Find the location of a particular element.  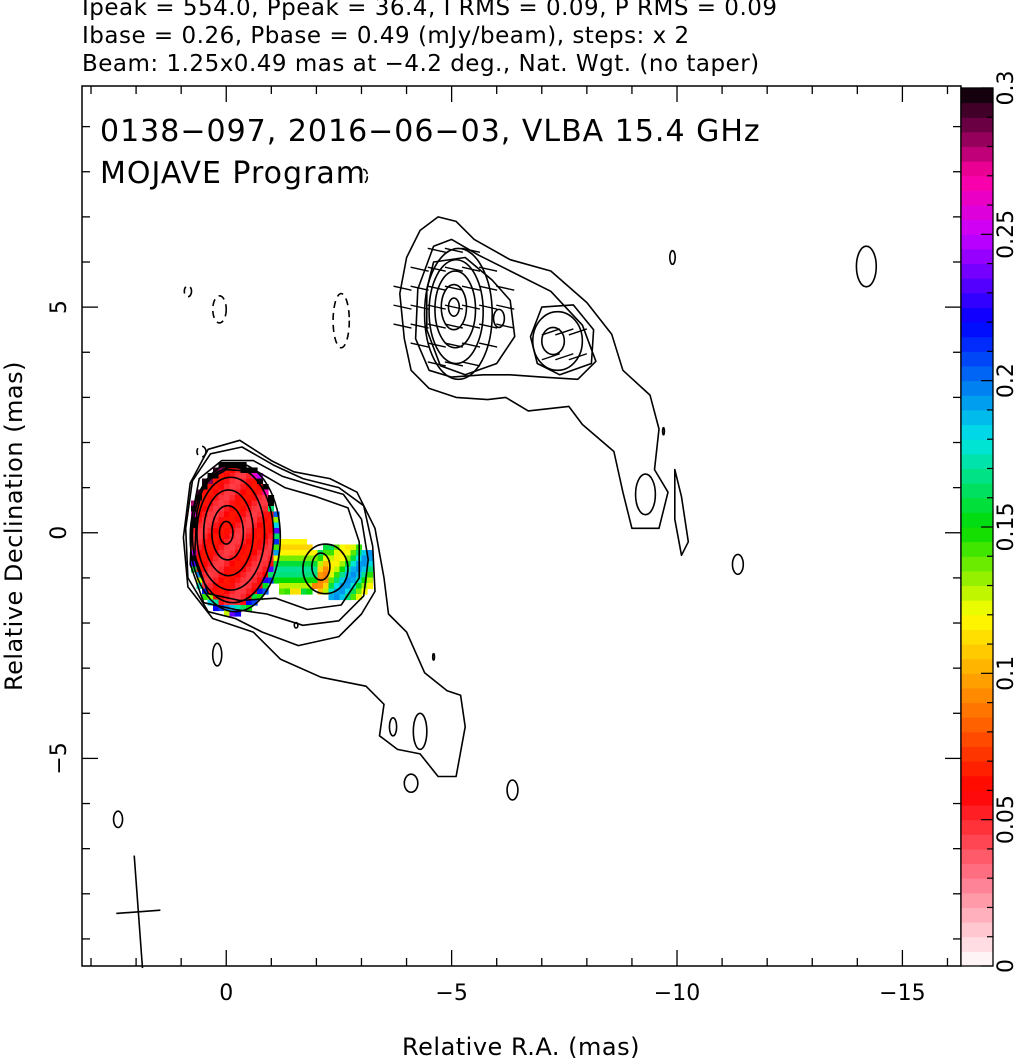

chart-title: 0138−097, 2016−06−03, VLBA 15.4 GHz is located at coordinates (430, 131).